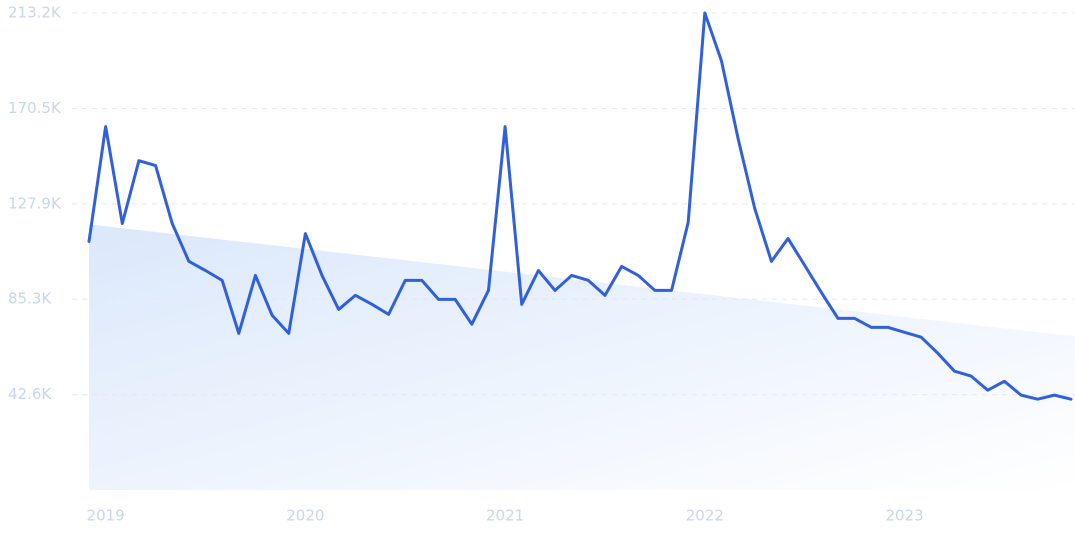  I want to click on y-tick-label: 127.9K, so click(35, 203).